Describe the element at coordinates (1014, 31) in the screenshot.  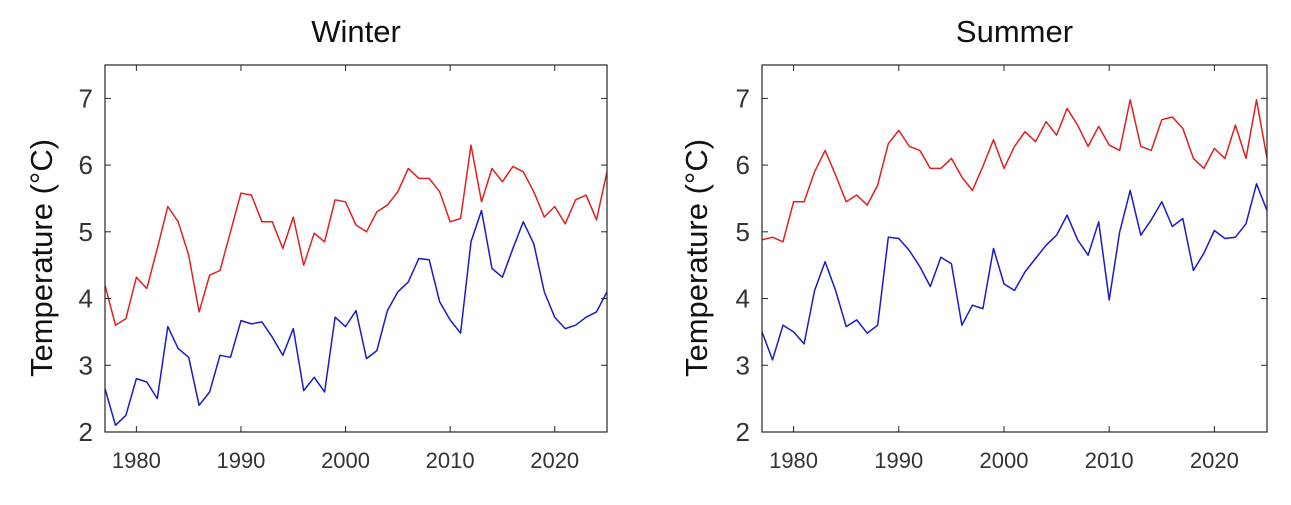
I see `chart-title: Summer` at that location.